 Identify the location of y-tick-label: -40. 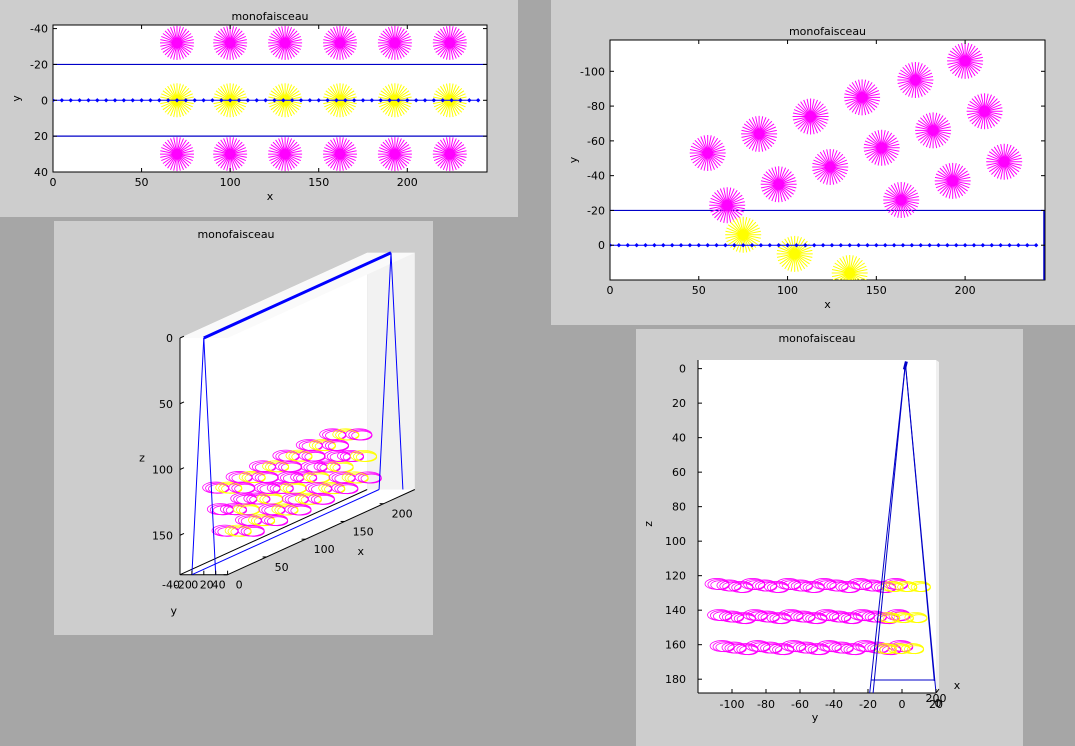
(596, 176).